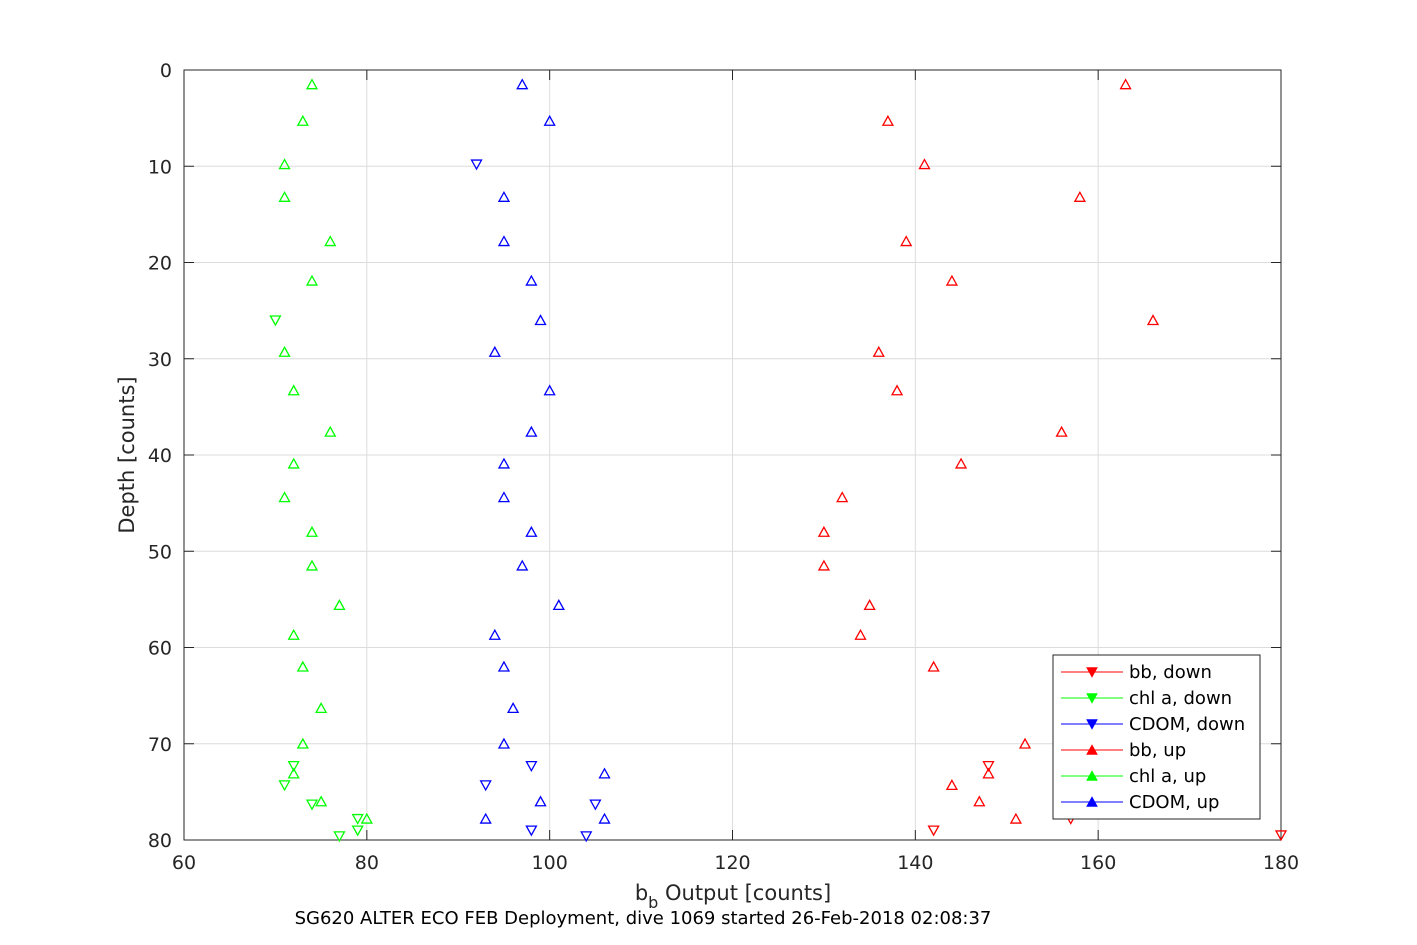 The height and width of the screenshot is (945, 1417). Describe the element at coordinates (160, 360) in the screenshot. I see `y-tick-label: 30` at that location.